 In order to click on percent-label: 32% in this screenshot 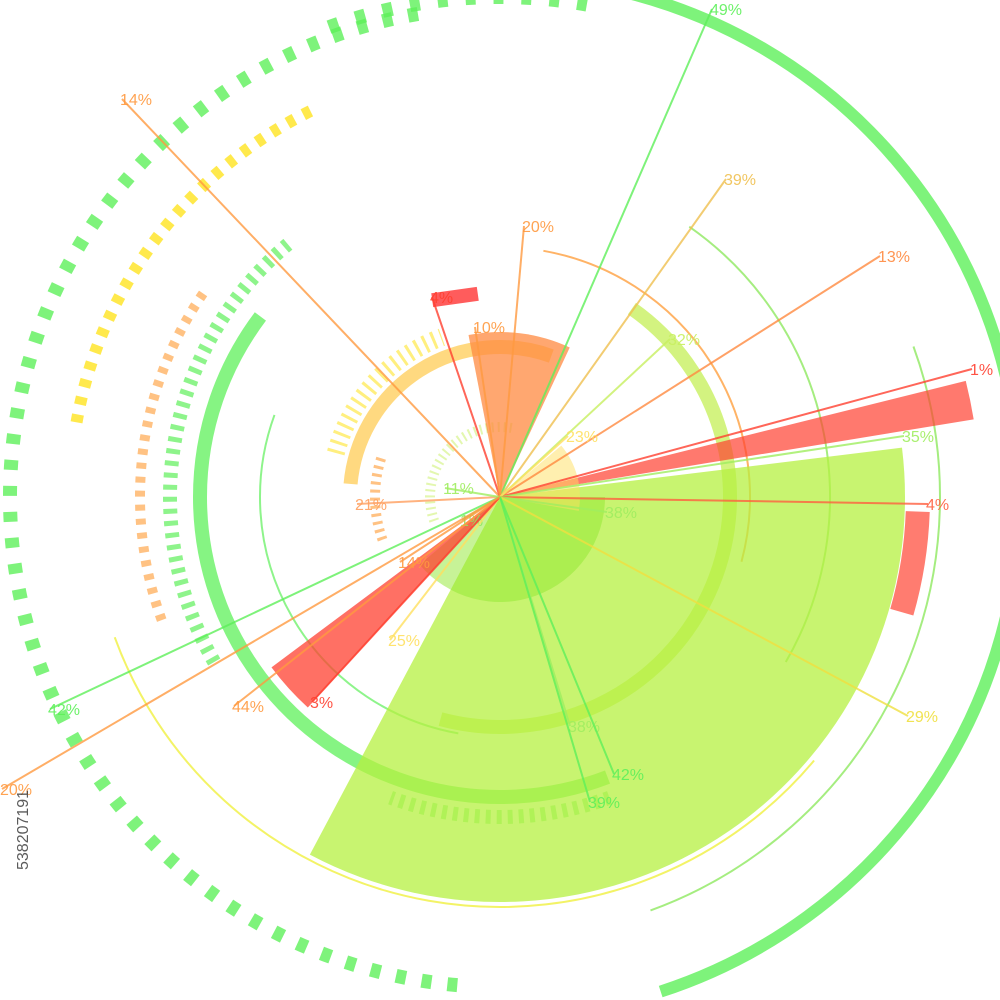, I will do `click(684, 340)`.